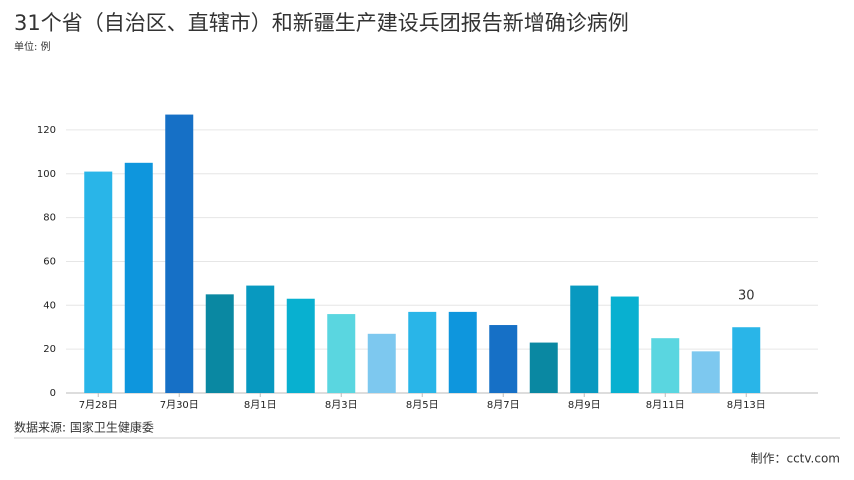 The height and width of the screenshot is (480, 854). Describe the element at coordinates (260, 405) in the screenshot. I see `x-tick-label: 8月1日` at that location.